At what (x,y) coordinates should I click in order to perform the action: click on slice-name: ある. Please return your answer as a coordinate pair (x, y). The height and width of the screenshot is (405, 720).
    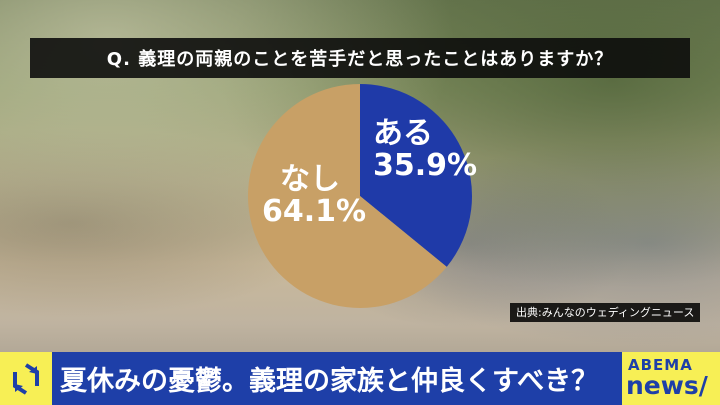
    Looking at the image, I should click on (403, 133).